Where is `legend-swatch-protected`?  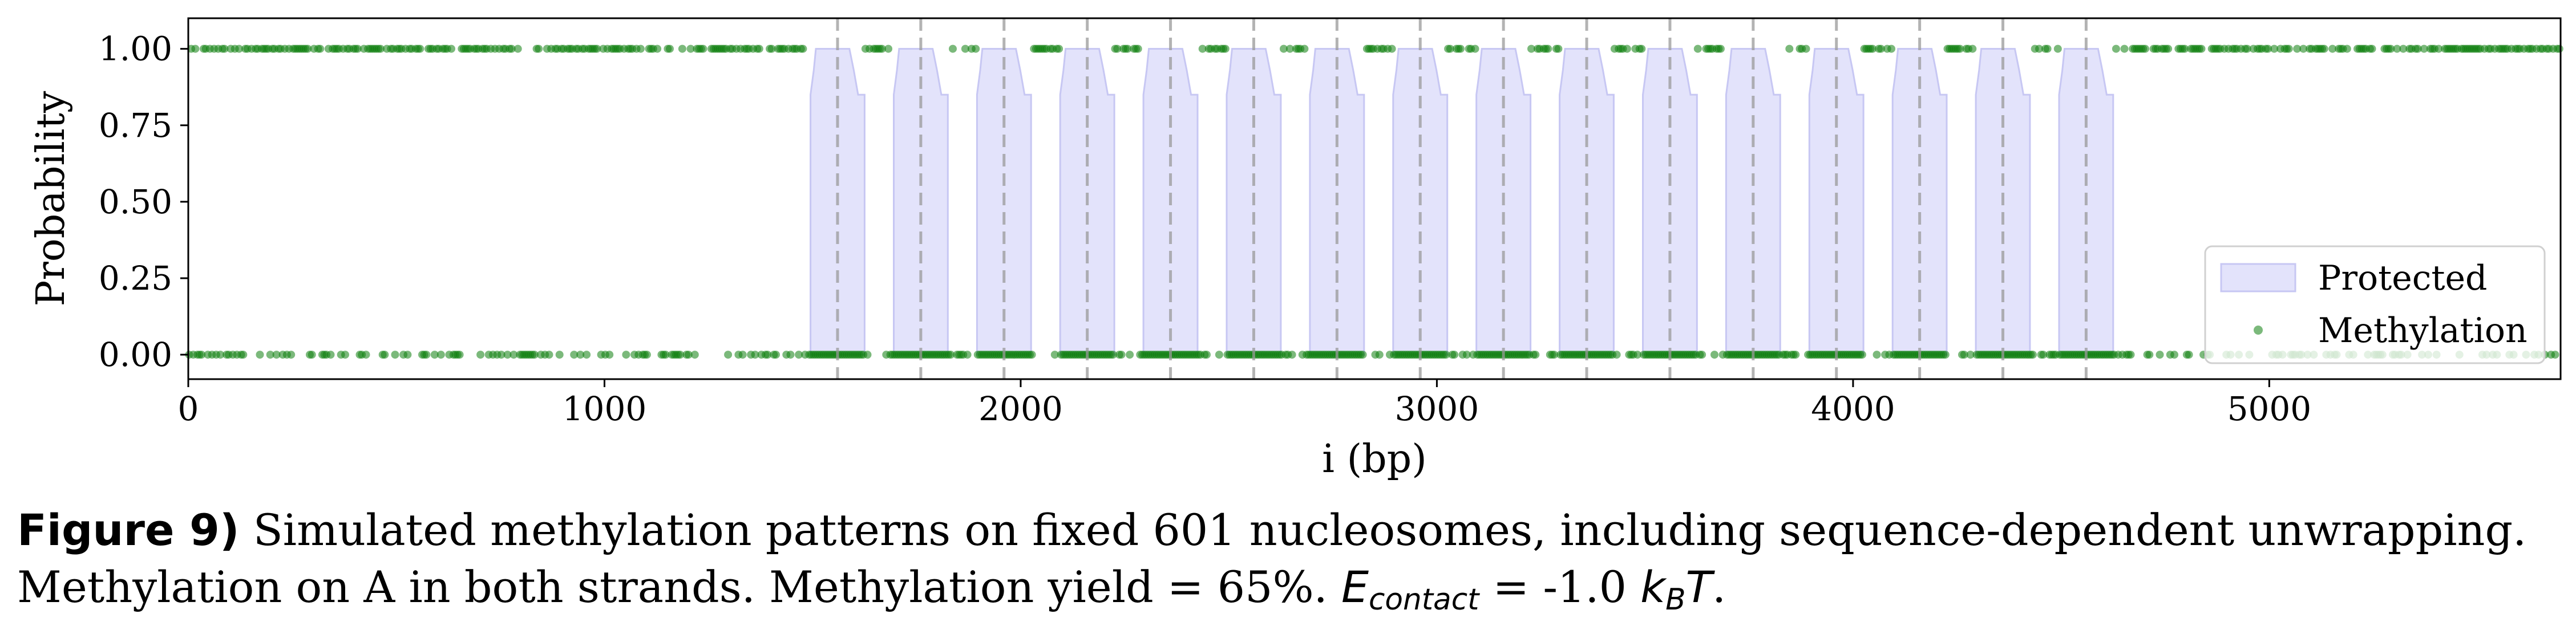
legend-swatch-protected is located at coordinates (2258, 277).